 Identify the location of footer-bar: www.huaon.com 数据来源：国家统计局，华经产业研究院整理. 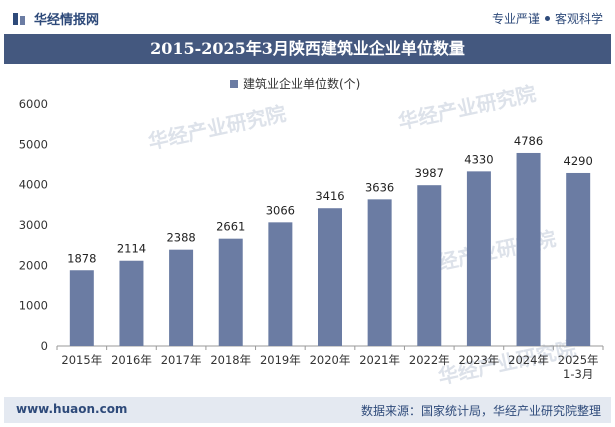
(307, 410).